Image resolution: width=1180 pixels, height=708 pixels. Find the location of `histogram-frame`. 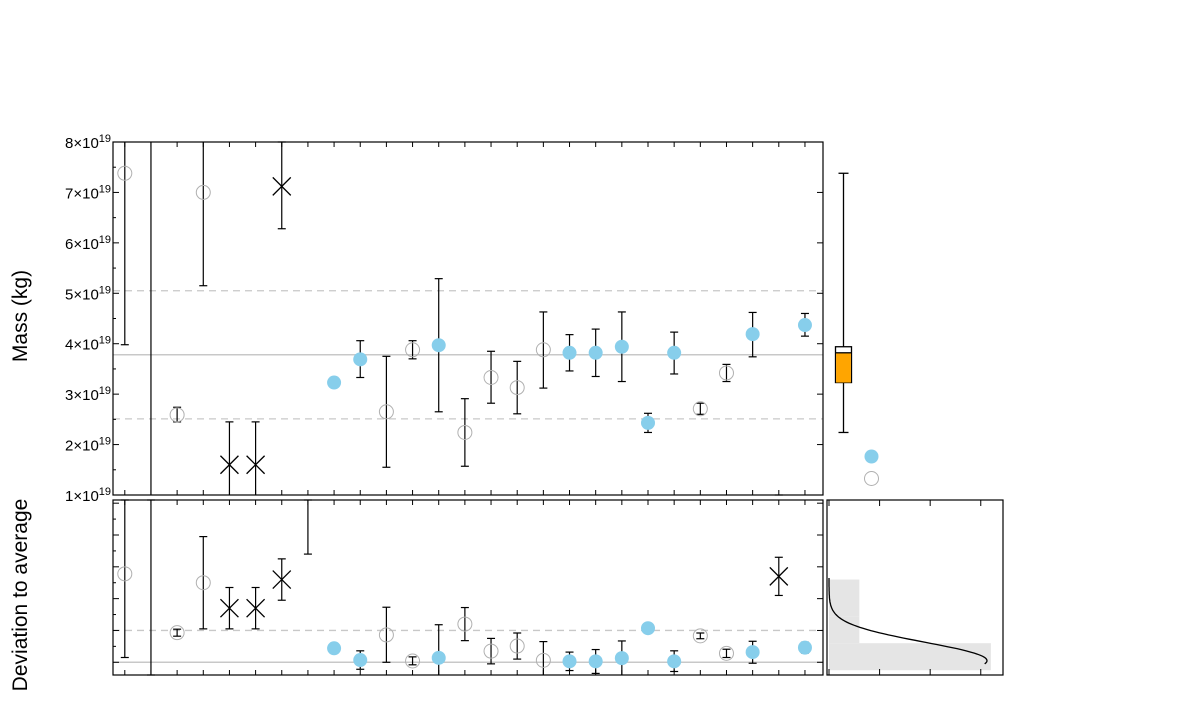

histogram-frame is located at coordinates (915, 587).